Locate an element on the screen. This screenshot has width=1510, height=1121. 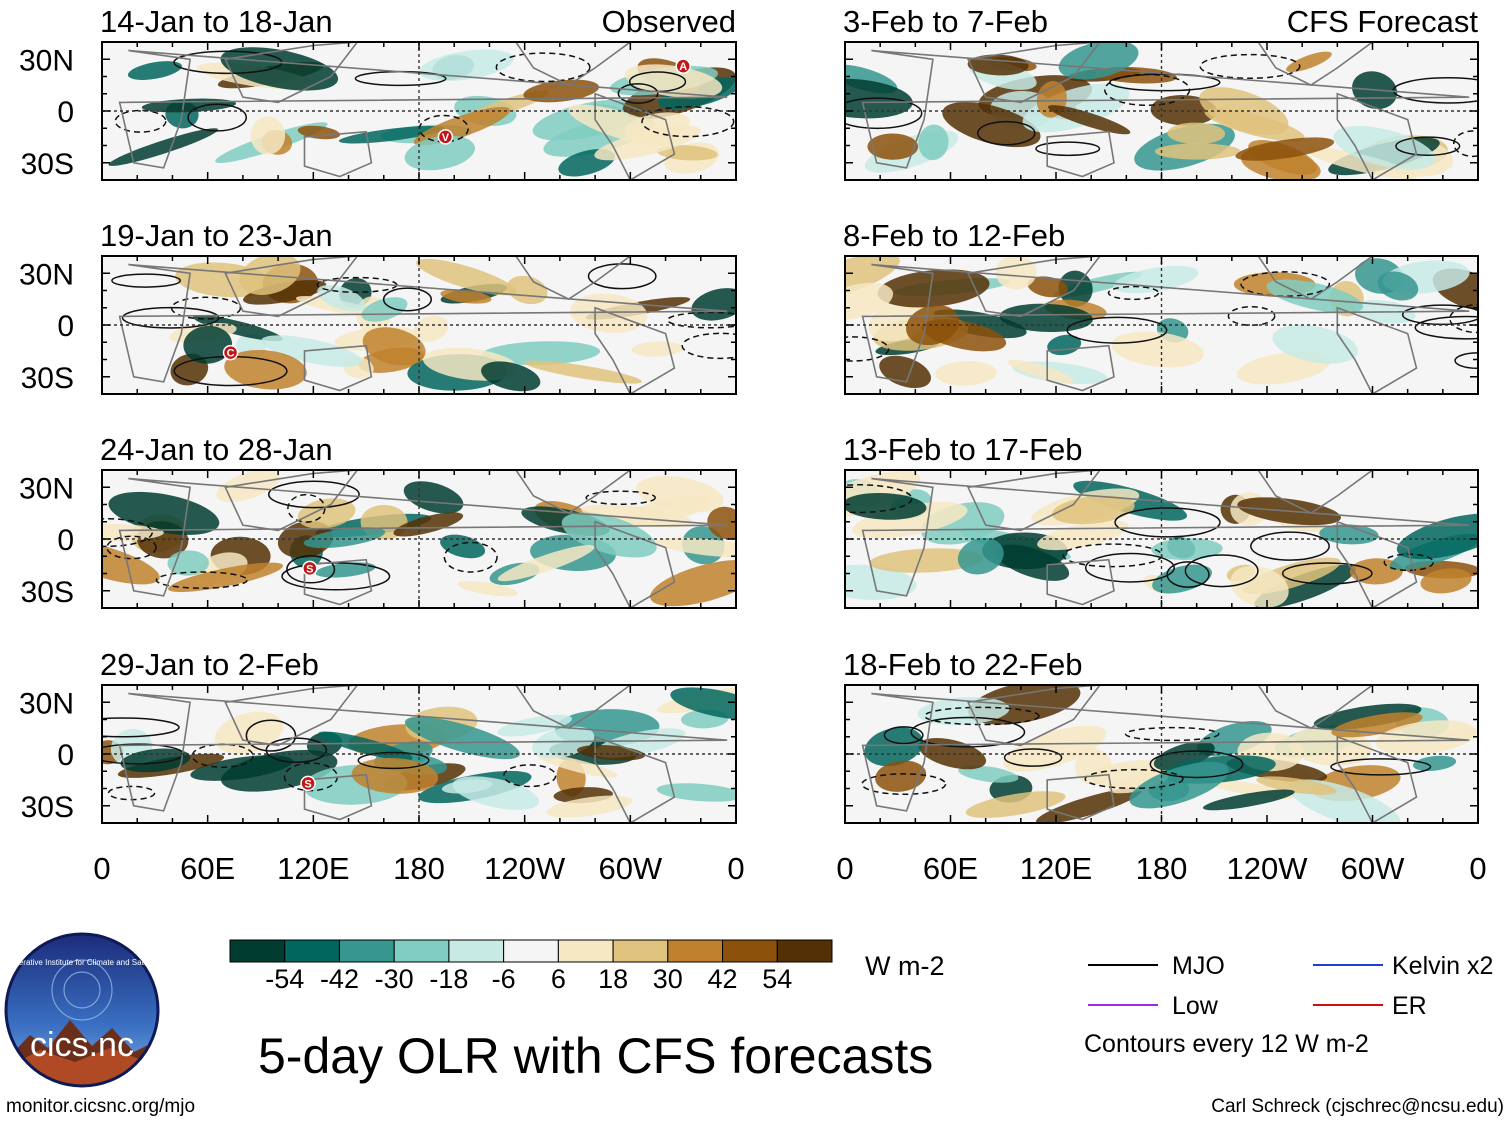
storm-marker: V is located at coordinates (445, 137).